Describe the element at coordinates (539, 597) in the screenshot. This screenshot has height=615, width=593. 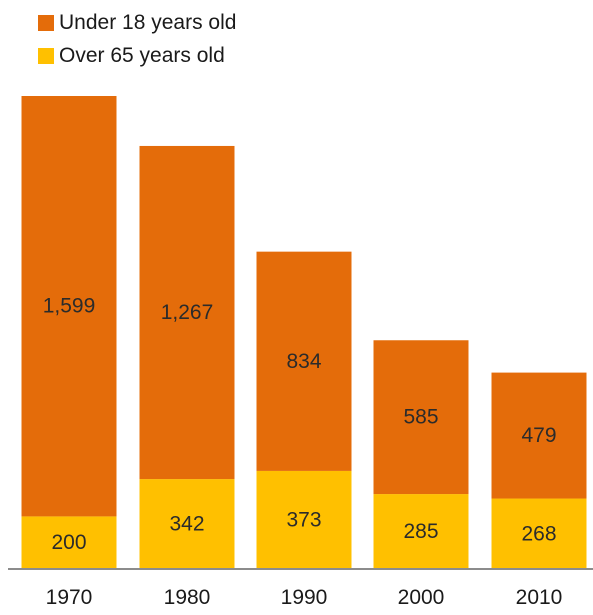
I see `x-tick-label-2010: 2010` at that location.